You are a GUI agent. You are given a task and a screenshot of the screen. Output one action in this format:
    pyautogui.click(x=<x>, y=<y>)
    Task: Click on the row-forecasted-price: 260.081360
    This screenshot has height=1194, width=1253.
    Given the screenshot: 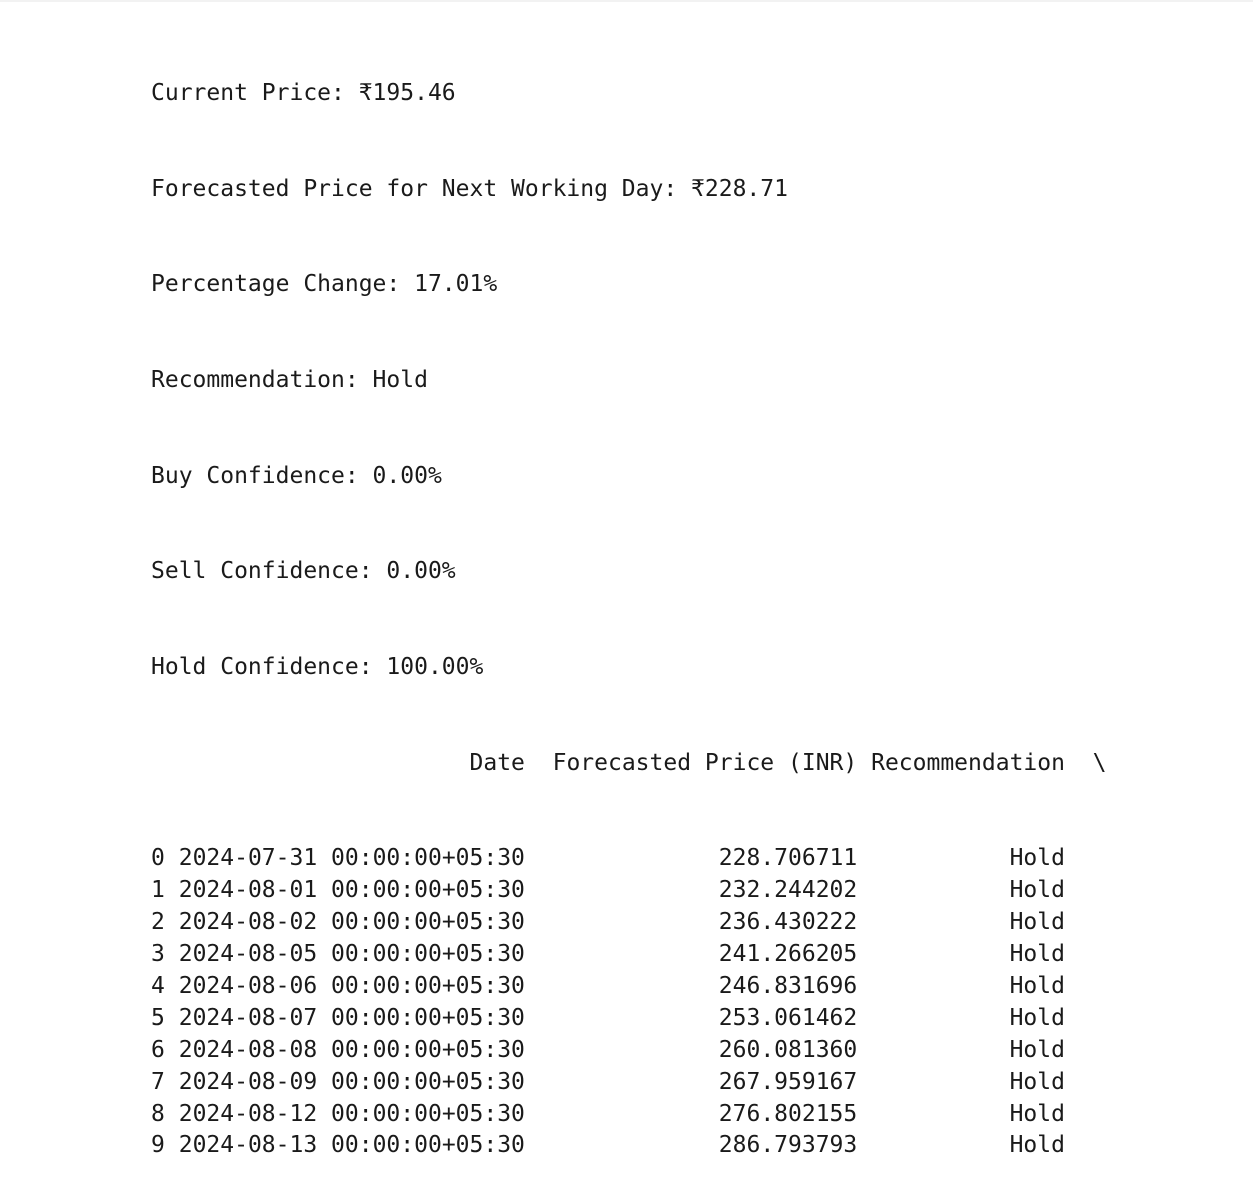 What is the action you would take?
    pyautogui.click(x=705, y=1049)
    